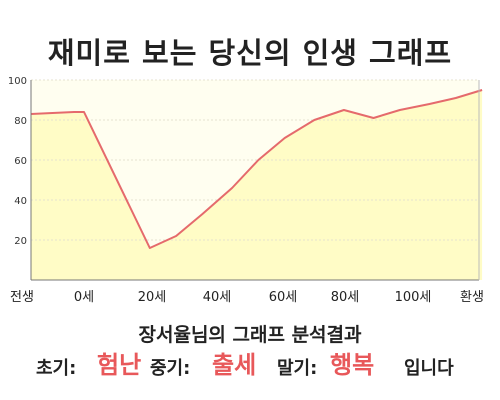 Image resolution: width=500 pixels, height=400 pixels. Describe the element at coordinates (56, 368) in the screenshot. I see `early-life-label: 초기:` at that location.